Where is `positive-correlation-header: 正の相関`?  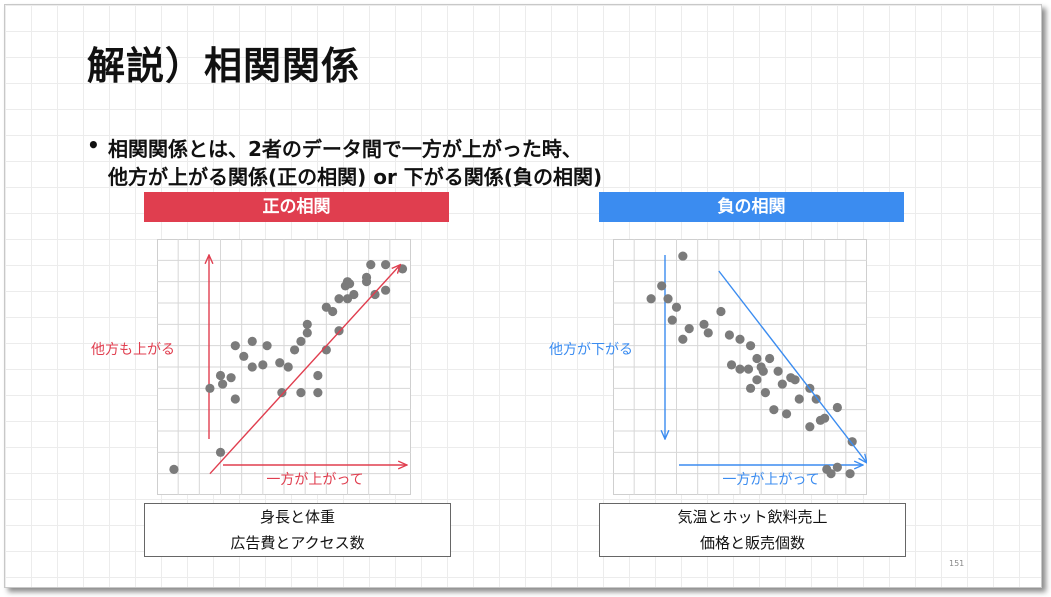 positive-correlation-header: 正の相関 is located at coordinates (296, 207).